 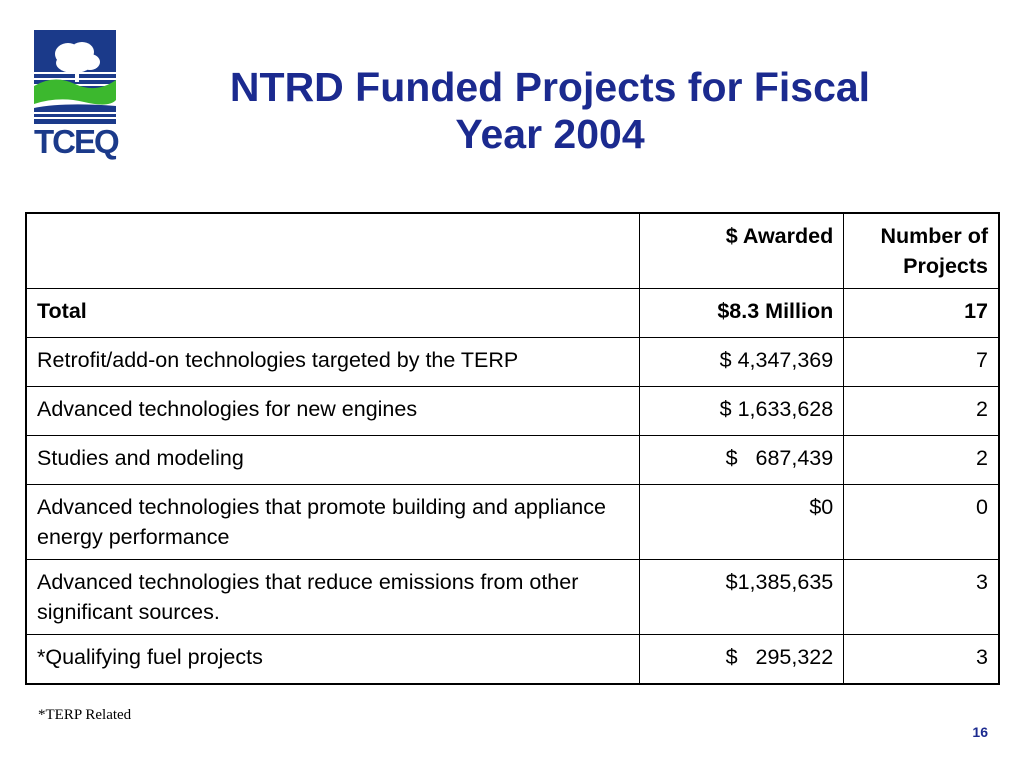 I want to click on row-awarded: $1,385,635, so click(x=741, y=597).